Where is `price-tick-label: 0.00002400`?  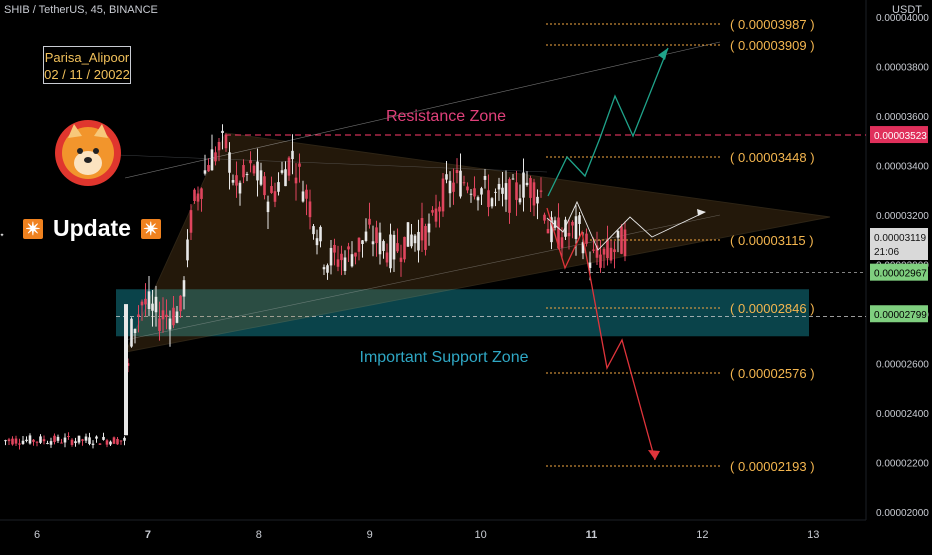
price-tick-label: 0.00002400 is located at coordinates (902, 414).